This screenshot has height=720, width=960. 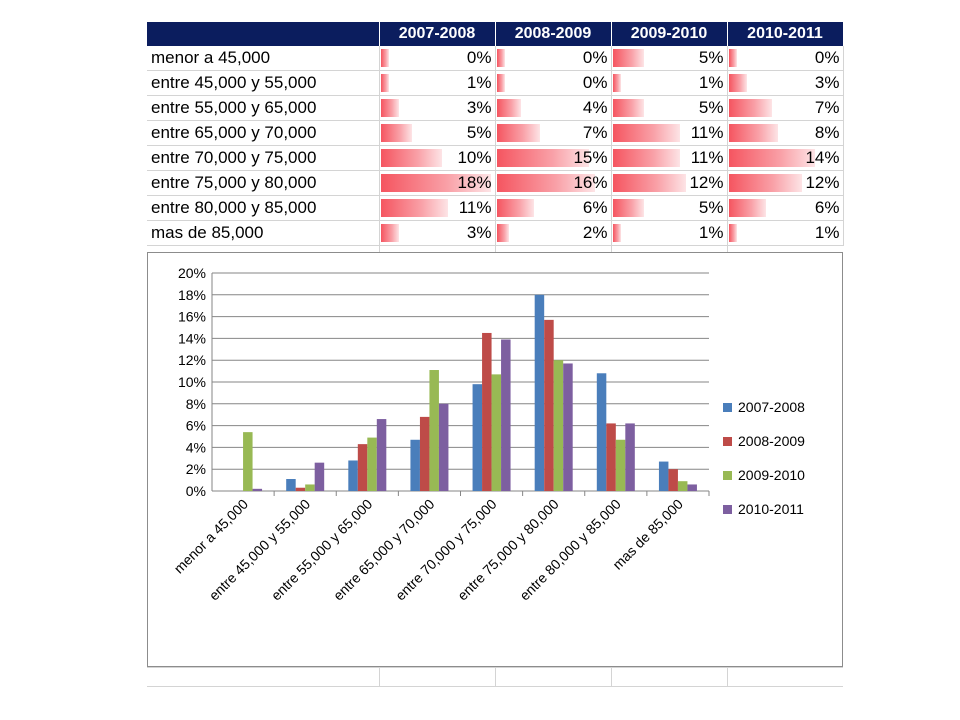 What do you see at coordinates (263, 108) in the screenshot?
I see `row-label: entre 55,000 y 65,000` at bounding box center [263, 108].